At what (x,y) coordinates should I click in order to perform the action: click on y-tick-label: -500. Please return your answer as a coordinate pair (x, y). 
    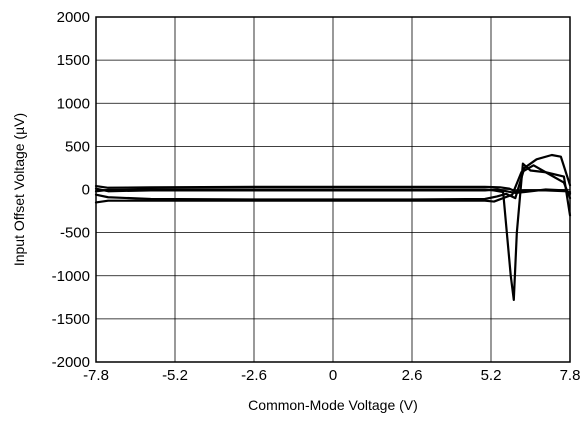
    Looking at the image, I should click on (75, 233).